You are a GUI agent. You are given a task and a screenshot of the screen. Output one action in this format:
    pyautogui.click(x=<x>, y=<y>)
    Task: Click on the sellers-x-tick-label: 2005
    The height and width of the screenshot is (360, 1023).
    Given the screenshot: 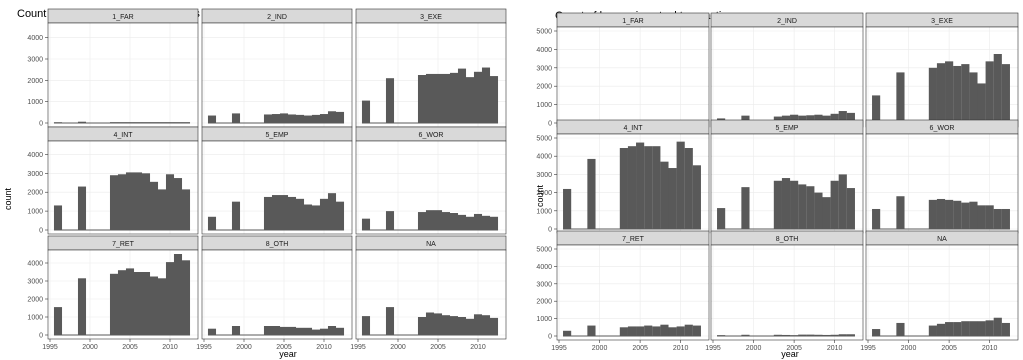 What is the action you would take?
    pyautogui.click(x=284, y=347)
    